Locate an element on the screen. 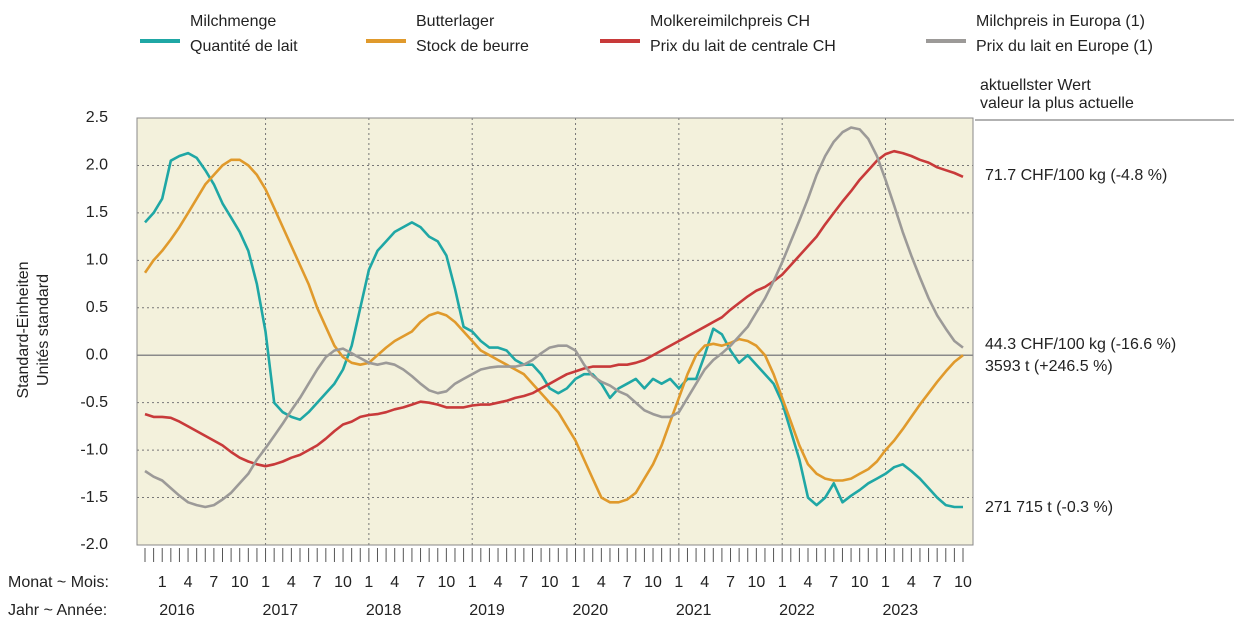  y-tick-label: 2.5 is located at coordinates (97, 117).